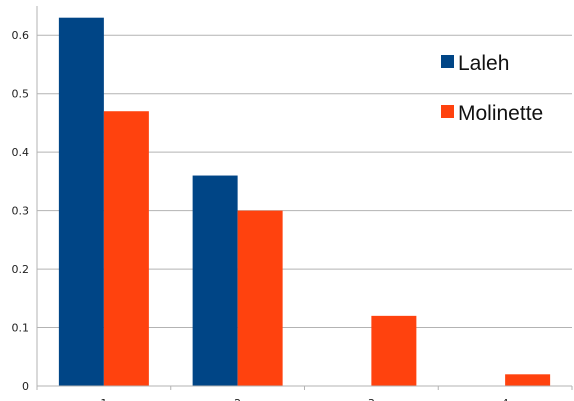  What do you see at coordinates (21, 152) in the screenshot?
I see `y-tick-label: 0.4` at bounding box center [21, 152].